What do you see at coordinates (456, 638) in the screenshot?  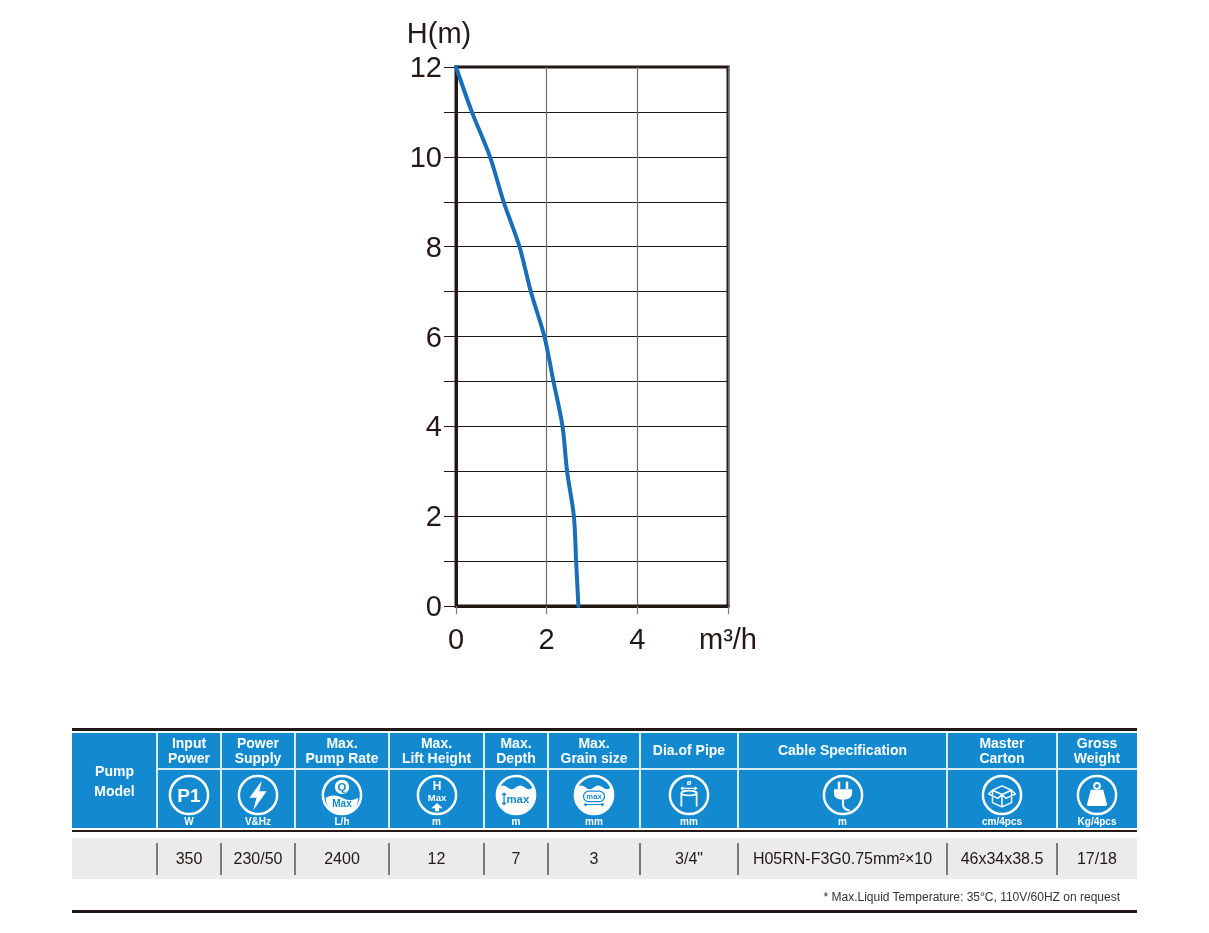 I see `x-tick-label: 0` at bounding box center [456, 638].